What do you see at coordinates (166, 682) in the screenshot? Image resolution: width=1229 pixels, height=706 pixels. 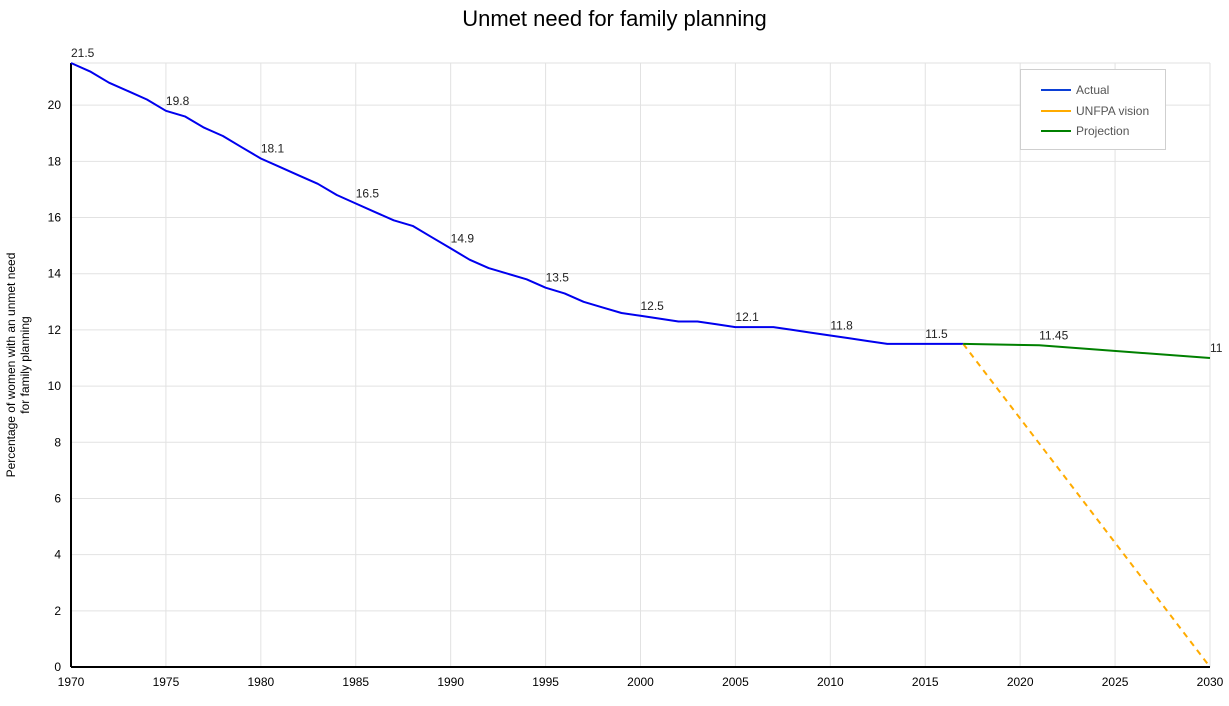 I see `x-tick-label: 1975` at bounding box center [166, 682].